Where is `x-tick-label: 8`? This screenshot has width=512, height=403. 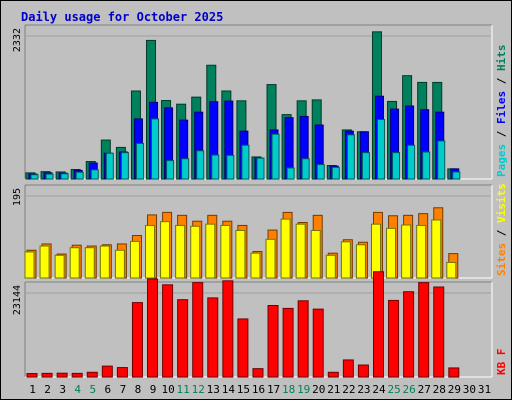 x-tick-label: 8 is located at coordinates (138, 389).